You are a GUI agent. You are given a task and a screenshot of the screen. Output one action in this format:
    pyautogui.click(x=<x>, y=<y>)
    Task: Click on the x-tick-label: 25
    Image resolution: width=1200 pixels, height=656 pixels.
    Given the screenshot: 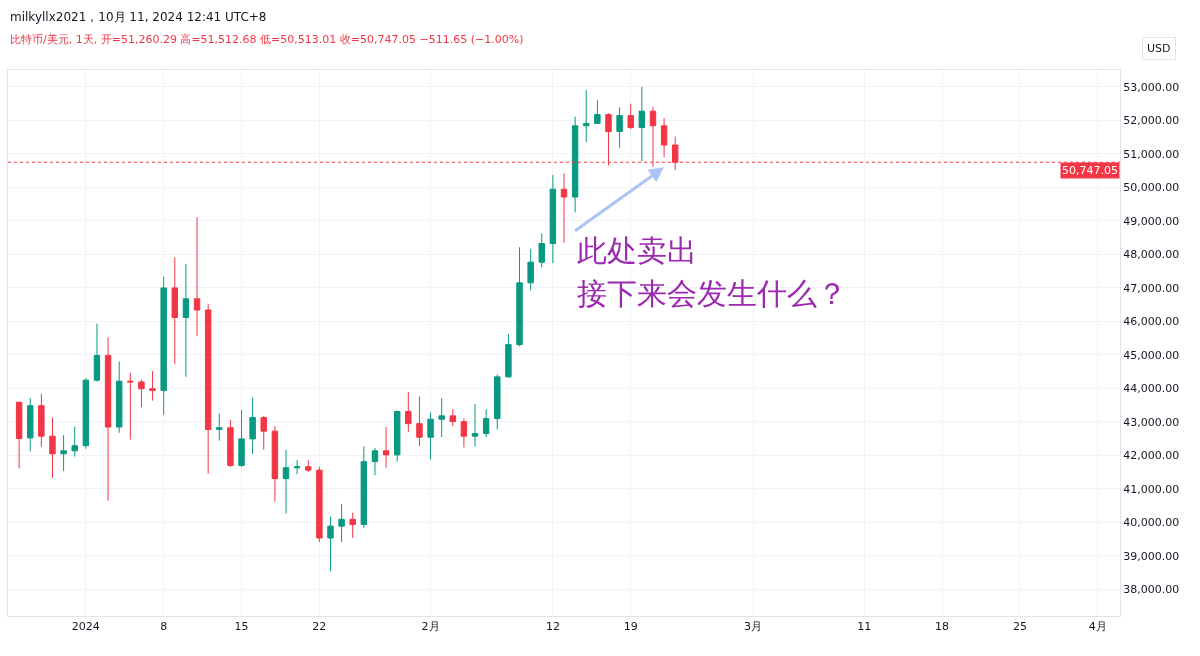 What is the action you would take?
    pyautogui.click(x=1019, y=627)
    